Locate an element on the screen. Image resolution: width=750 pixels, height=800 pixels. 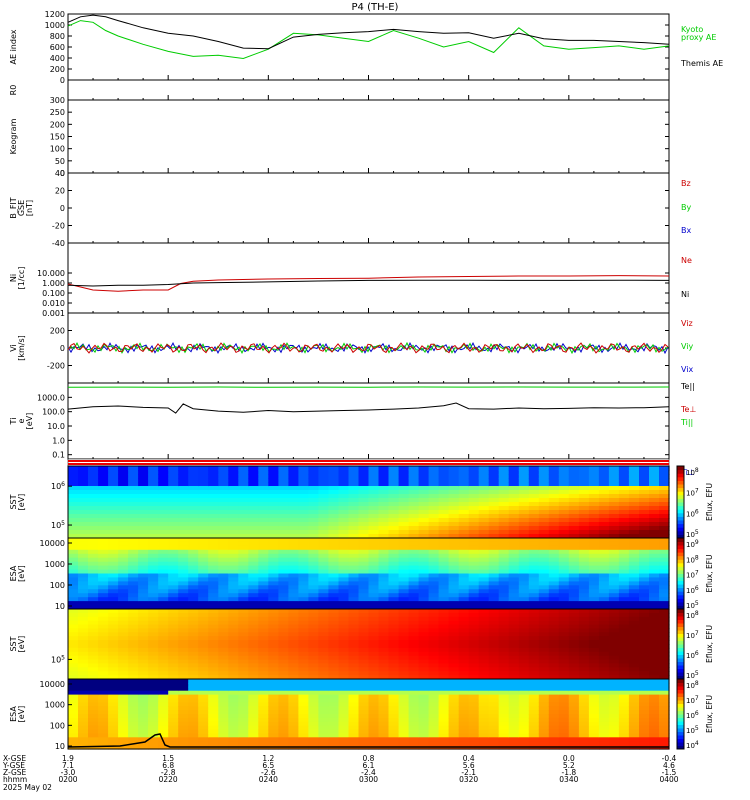
colorbar-cell-esa_i is located at coordinates (680, 684).